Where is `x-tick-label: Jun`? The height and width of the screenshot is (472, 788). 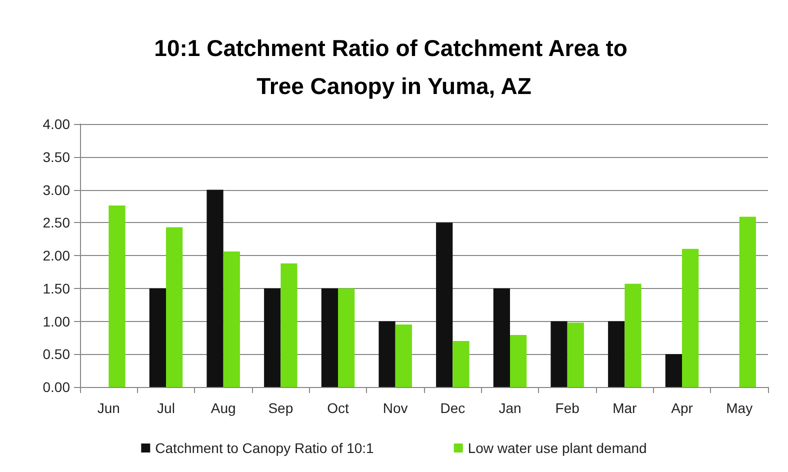 x-tick-label: Jun is located at coordinates (108, 408).